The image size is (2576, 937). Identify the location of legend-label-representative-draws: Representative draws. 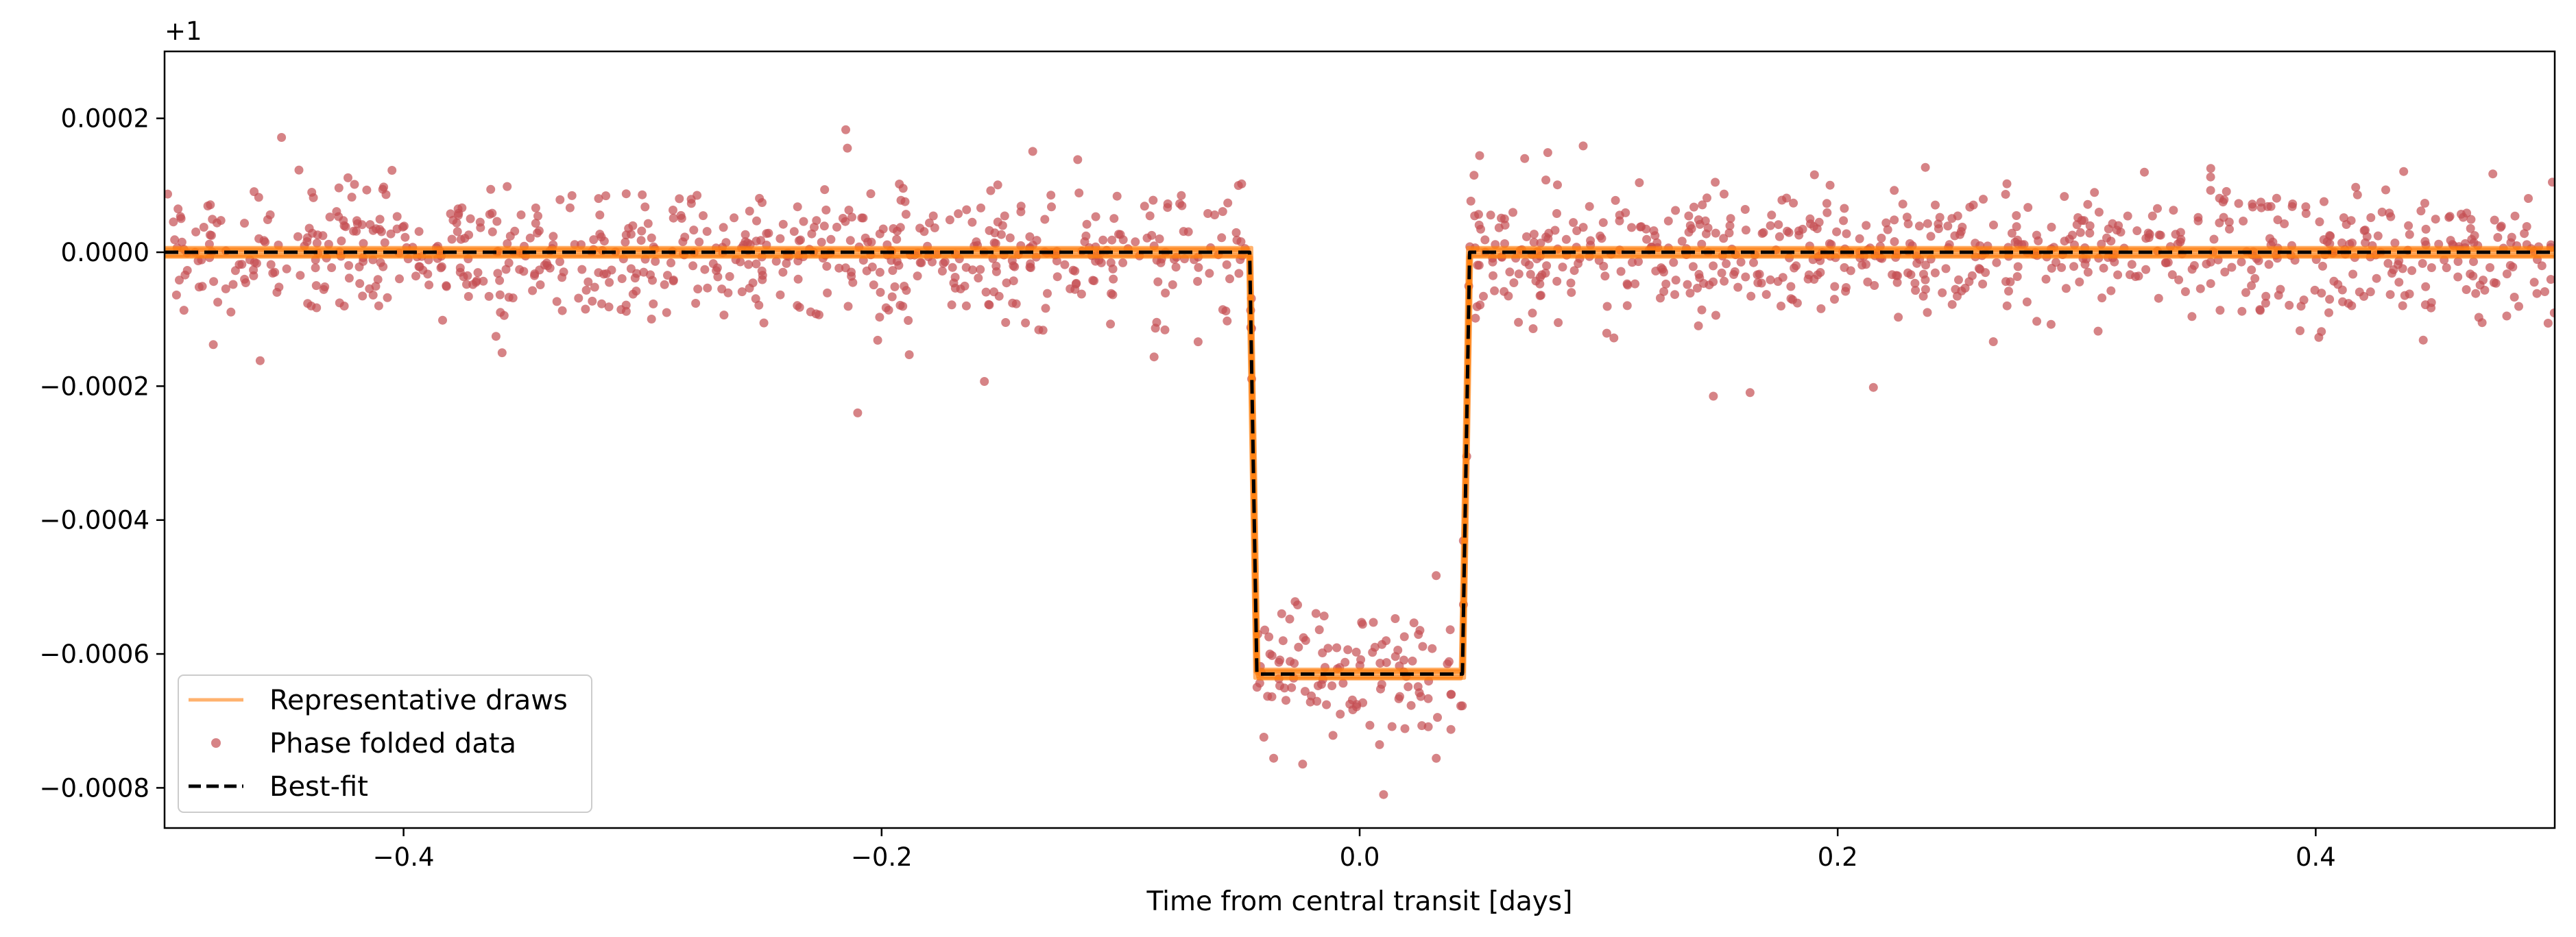
(419, 701).